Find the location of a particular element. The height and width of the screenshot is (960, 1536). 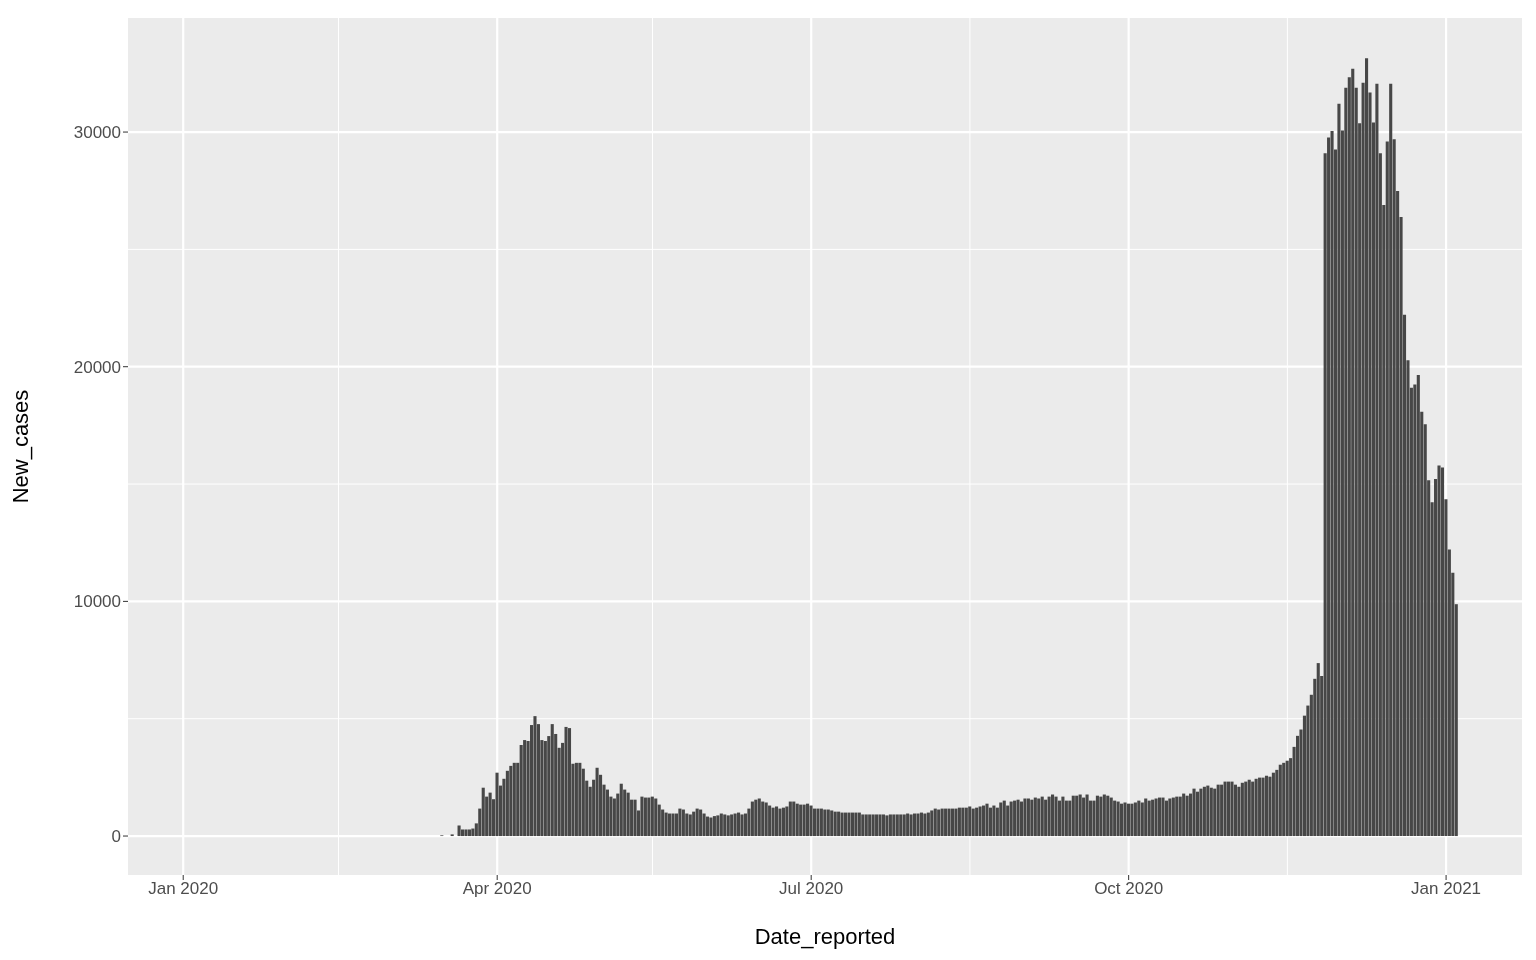

x-tick-label: Jan 2021 is located at coordinates (1446, 889).